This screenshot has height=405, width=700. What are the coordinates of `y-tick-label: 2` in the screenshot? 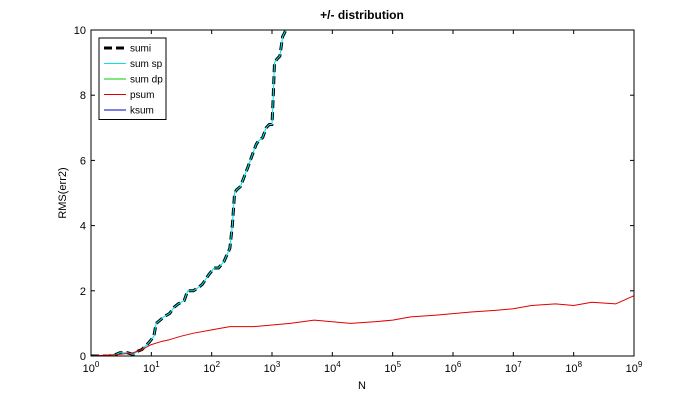 It's located at (83, 292).